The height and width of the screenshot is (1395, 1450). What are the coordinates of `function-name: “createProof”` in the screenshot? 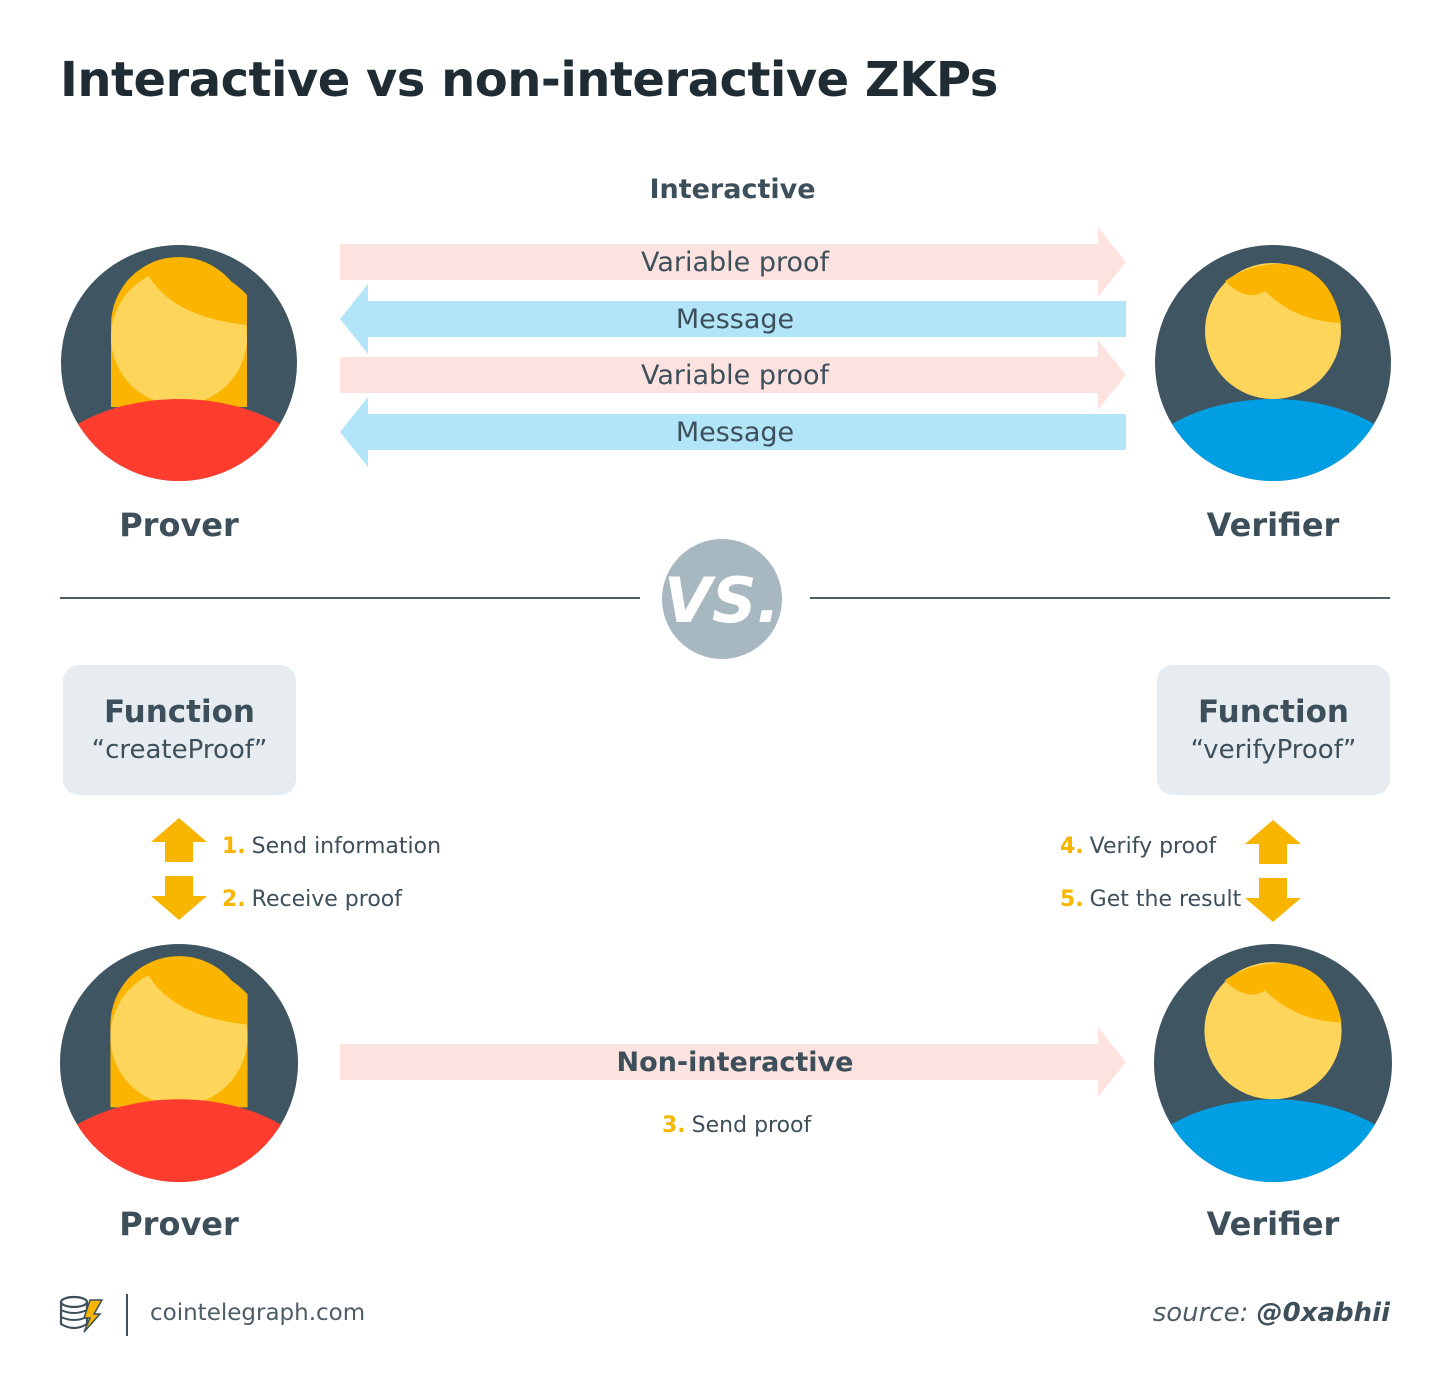 It's located at (179, 750).